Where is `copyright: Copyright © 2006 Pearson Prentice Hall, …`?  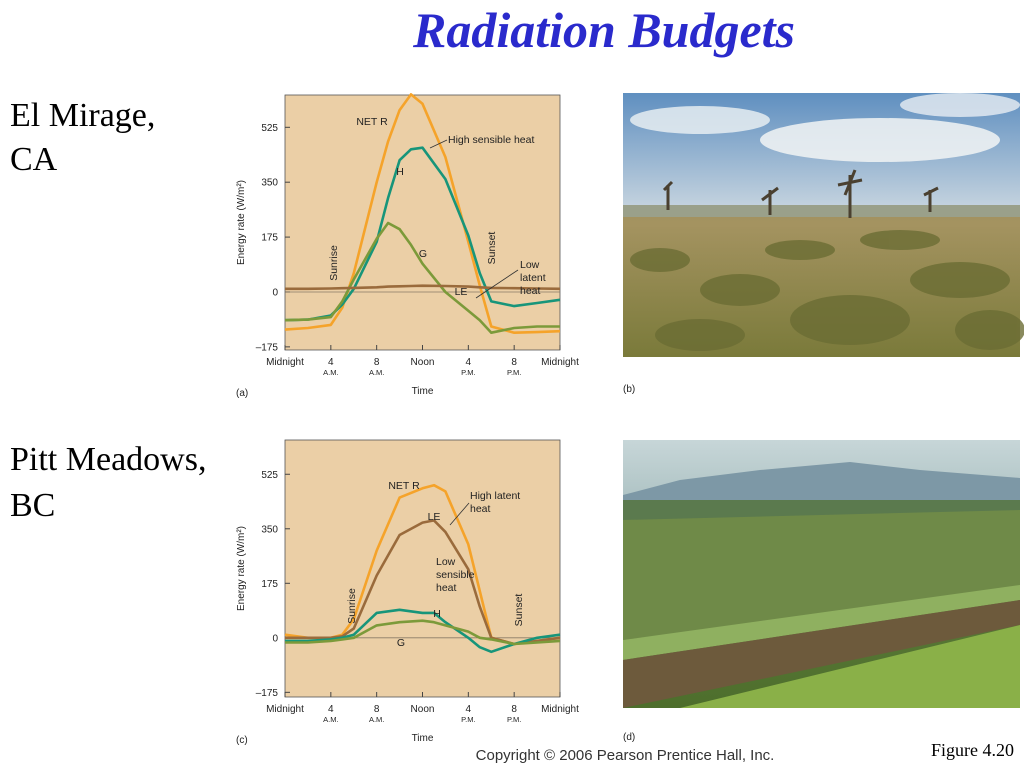 copyright: Copyright © 2006 Pearson Prentice Hall, … is located at coordinates (625, 755).